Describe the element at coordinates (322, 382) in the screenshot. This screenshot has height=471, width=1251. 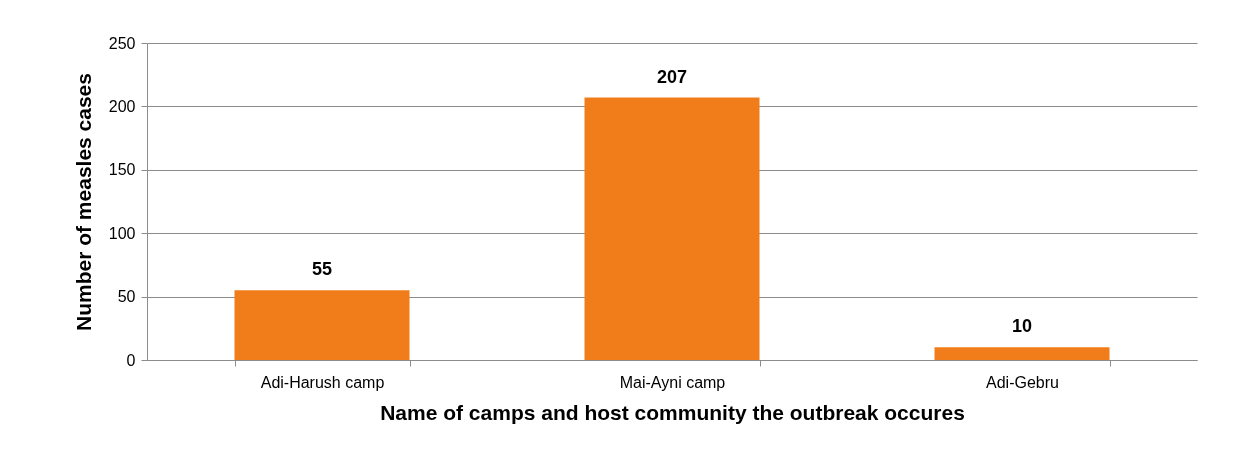
I see `x-tick-label: Adi-Harush camp` at that location.